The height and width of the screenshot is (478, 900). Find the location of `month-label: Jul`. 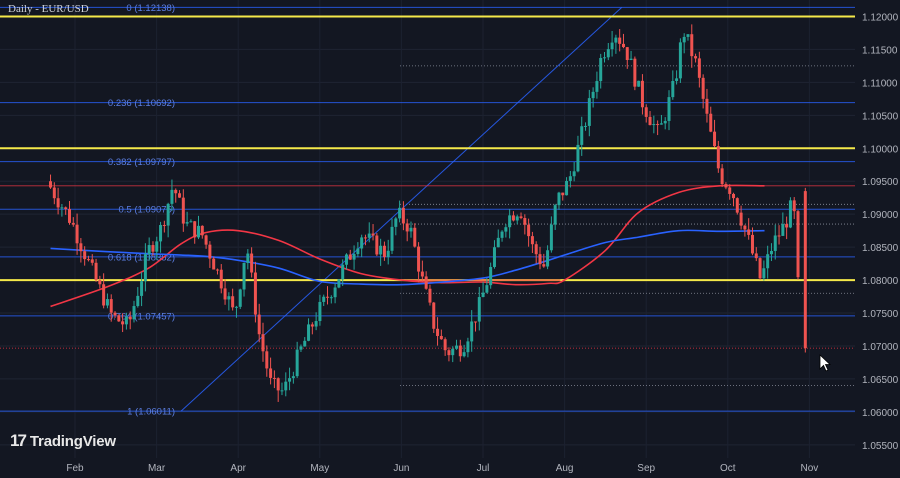

month-label: Jul is located at coordinates (483, 468).